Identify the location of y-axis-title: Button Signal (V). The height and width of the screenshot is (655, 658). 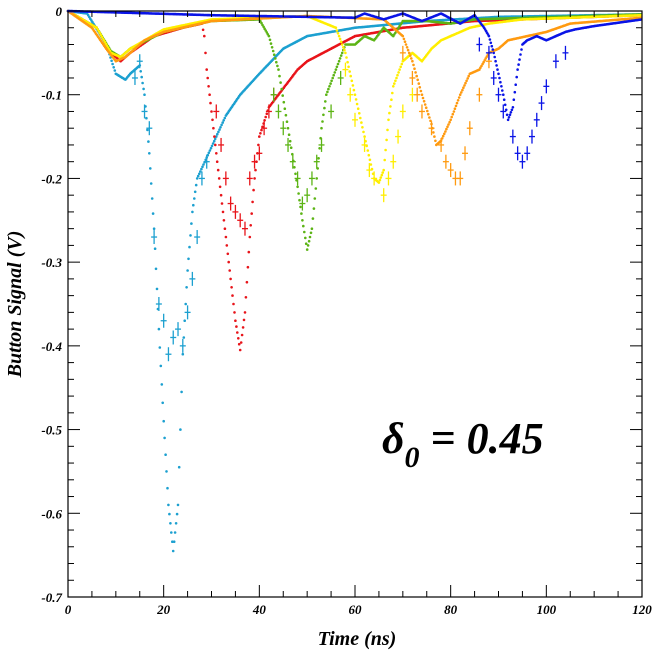
(15, 305).